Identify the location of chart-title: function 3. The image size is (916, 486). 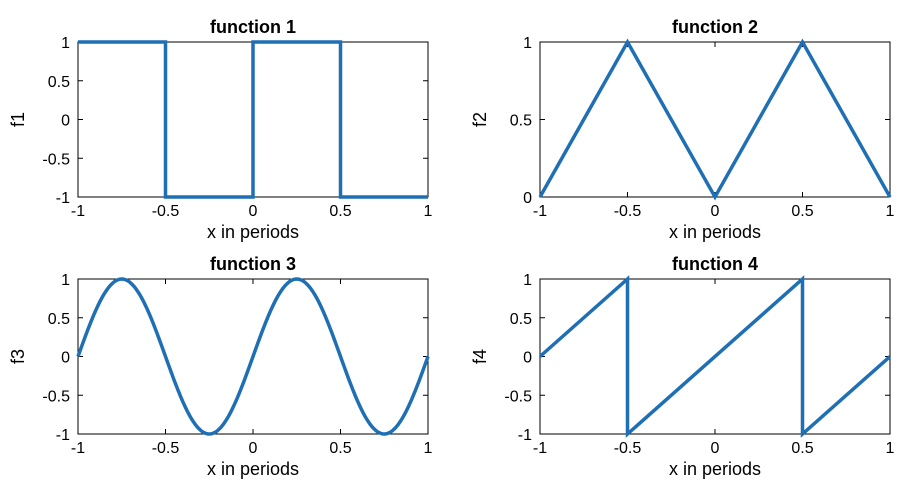
(253, 264).